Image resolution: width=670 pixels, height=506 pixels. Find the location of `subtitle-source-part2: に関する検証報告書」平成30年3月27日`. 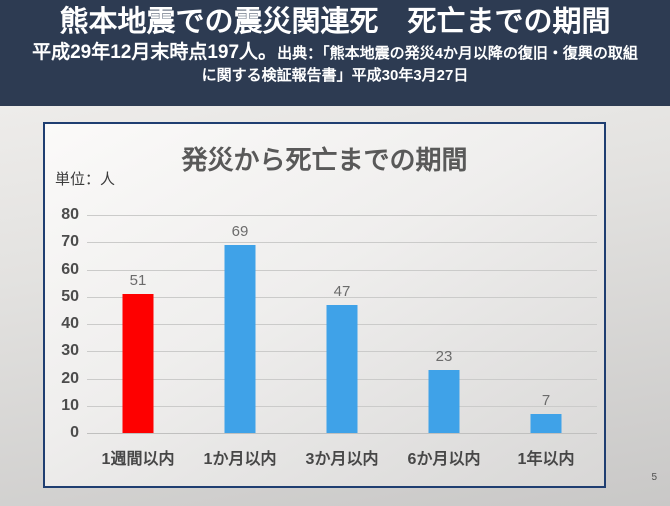

subtitle-source-part2: に関する検証報告書」平成30年3月27日 is located at coordinates (335, 75).